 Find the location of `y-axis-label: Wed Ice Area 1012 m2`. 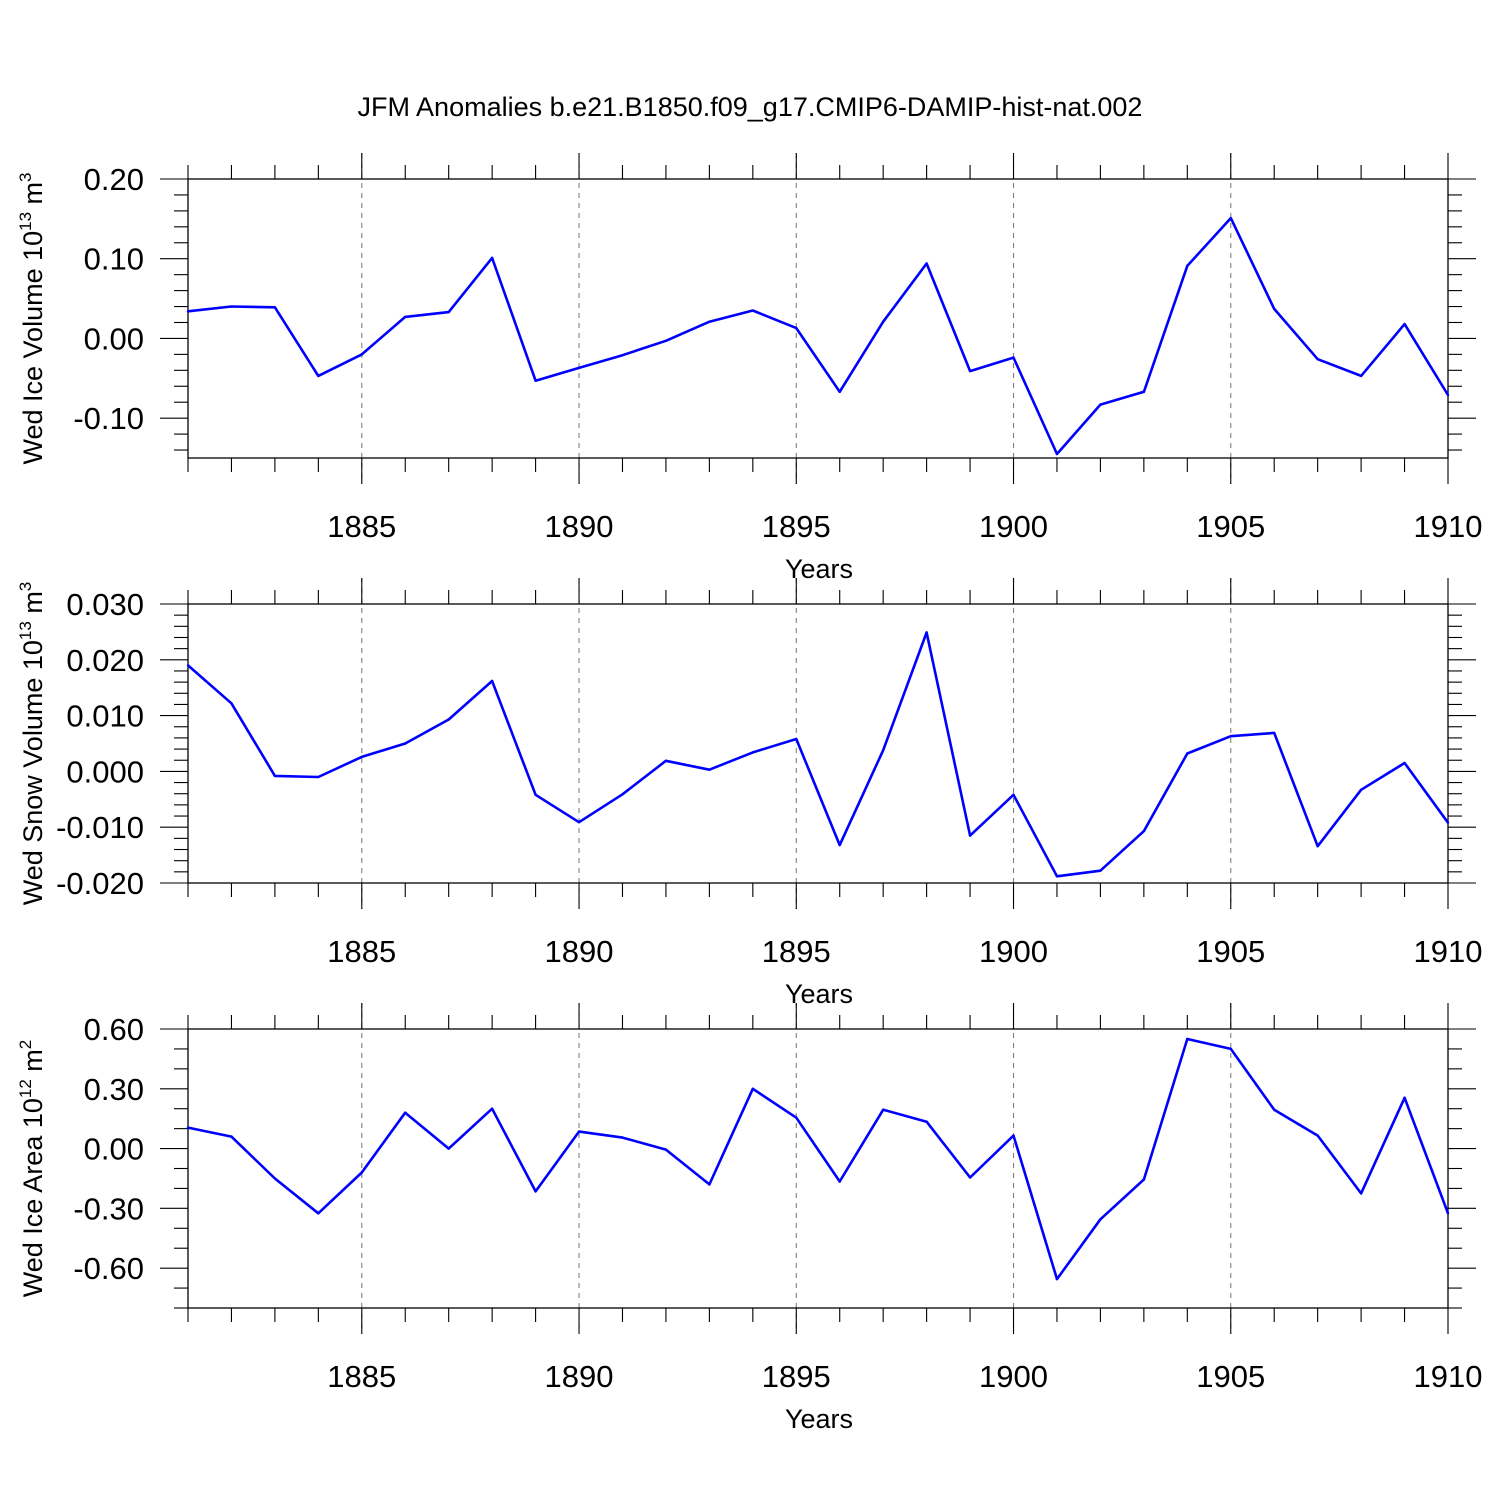

y-axis-label: Wed Ice Area 1012 m2 is located at coordinates (32, 1169).